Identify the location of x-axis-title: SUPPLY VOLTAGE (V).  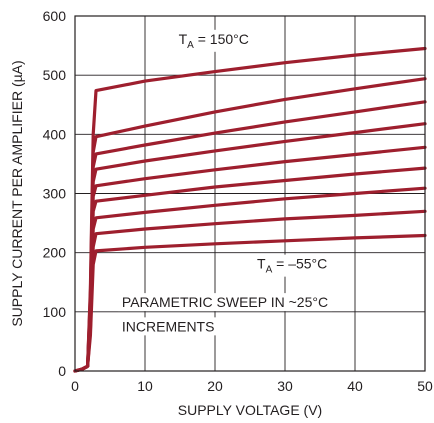
(250, 410).